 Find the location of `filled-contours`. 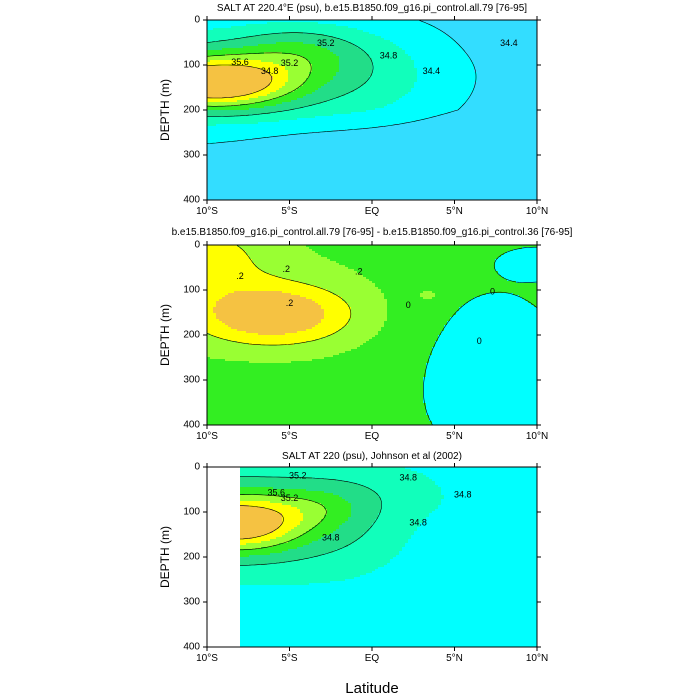

filled-contours is located at coordinates (372, 110).